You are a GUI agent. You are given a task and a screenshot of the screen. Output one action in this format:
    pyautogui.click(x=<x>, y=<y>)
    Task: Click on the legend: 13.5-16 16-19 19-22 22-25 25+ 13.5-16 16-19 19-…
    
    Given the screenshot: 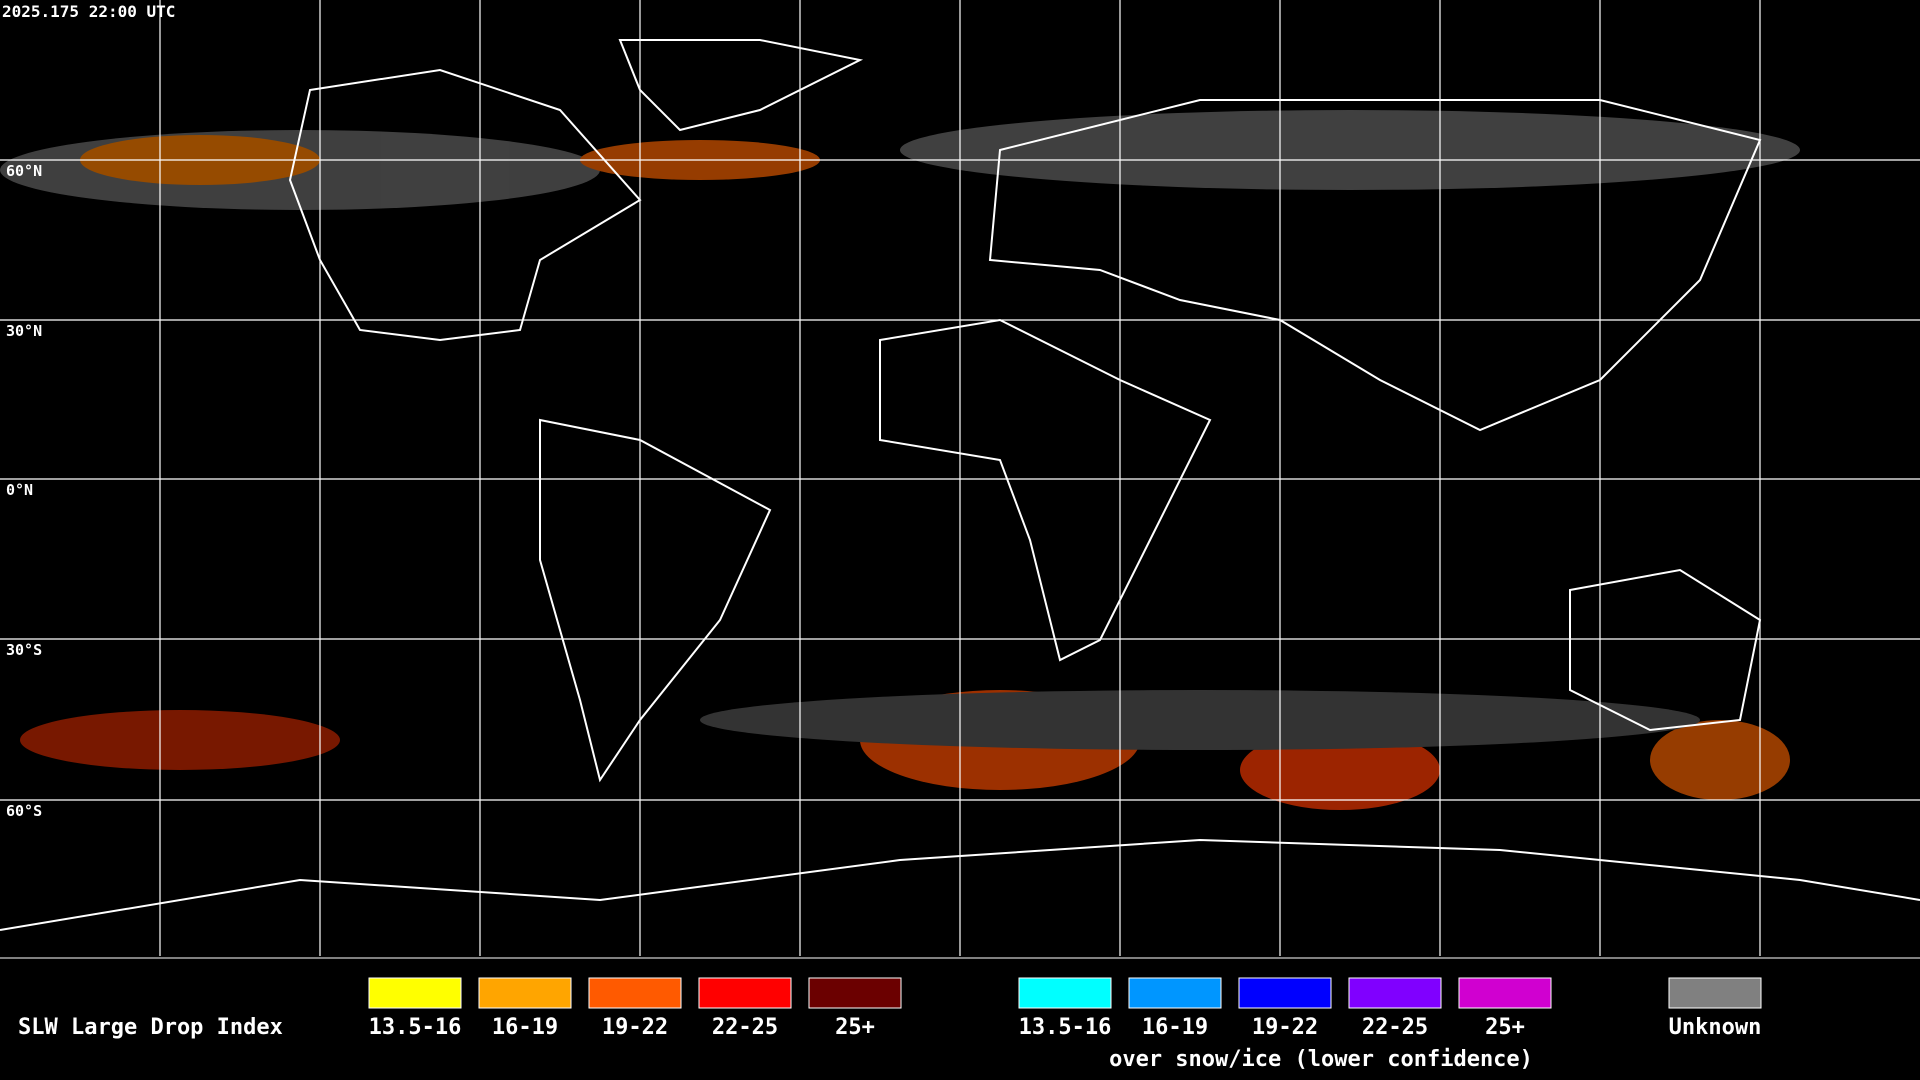 What is the action you would take?
    pyautogui.click(x=1065, y=1008)
    